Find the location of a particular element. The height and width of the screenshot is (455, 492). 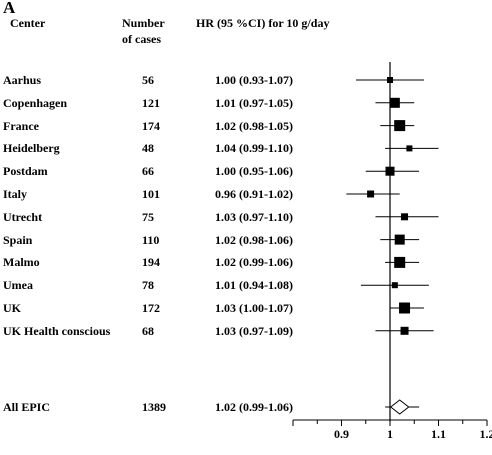

row-center-label: Aarhus is located at coordinates (22, 80).